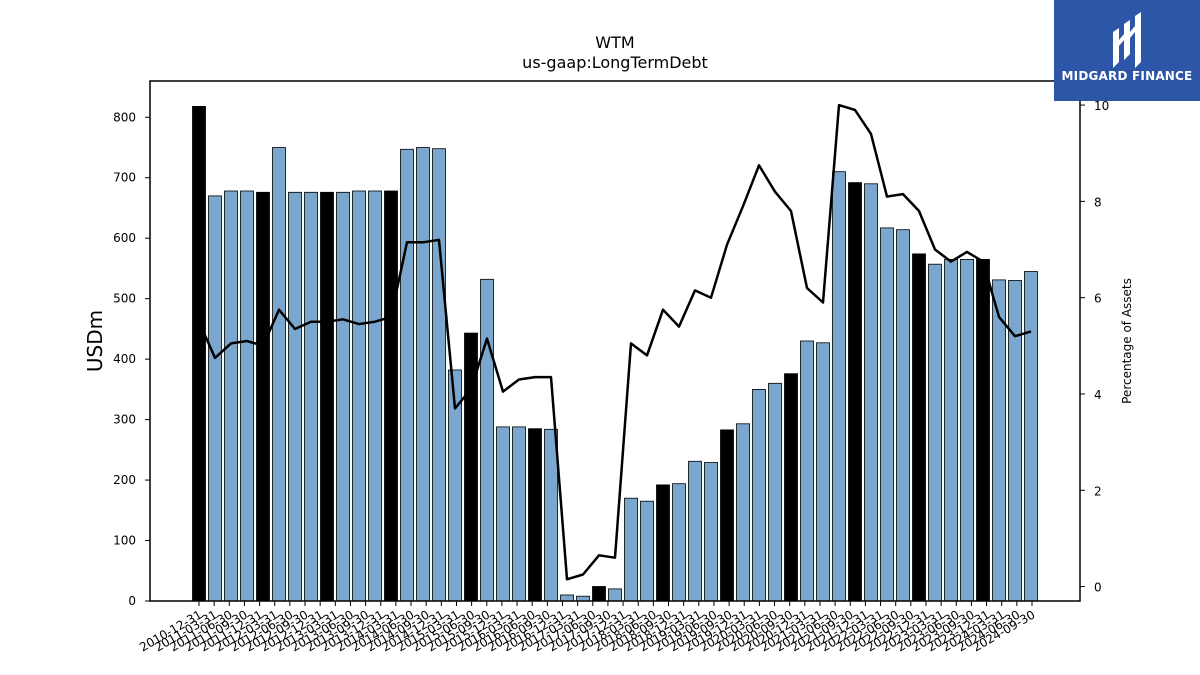 The width and height of the screenshot is (1200, 675). I want to click on y-axis-left: 0 100 200 300 400 500 600 700 800, so click(131, 359).